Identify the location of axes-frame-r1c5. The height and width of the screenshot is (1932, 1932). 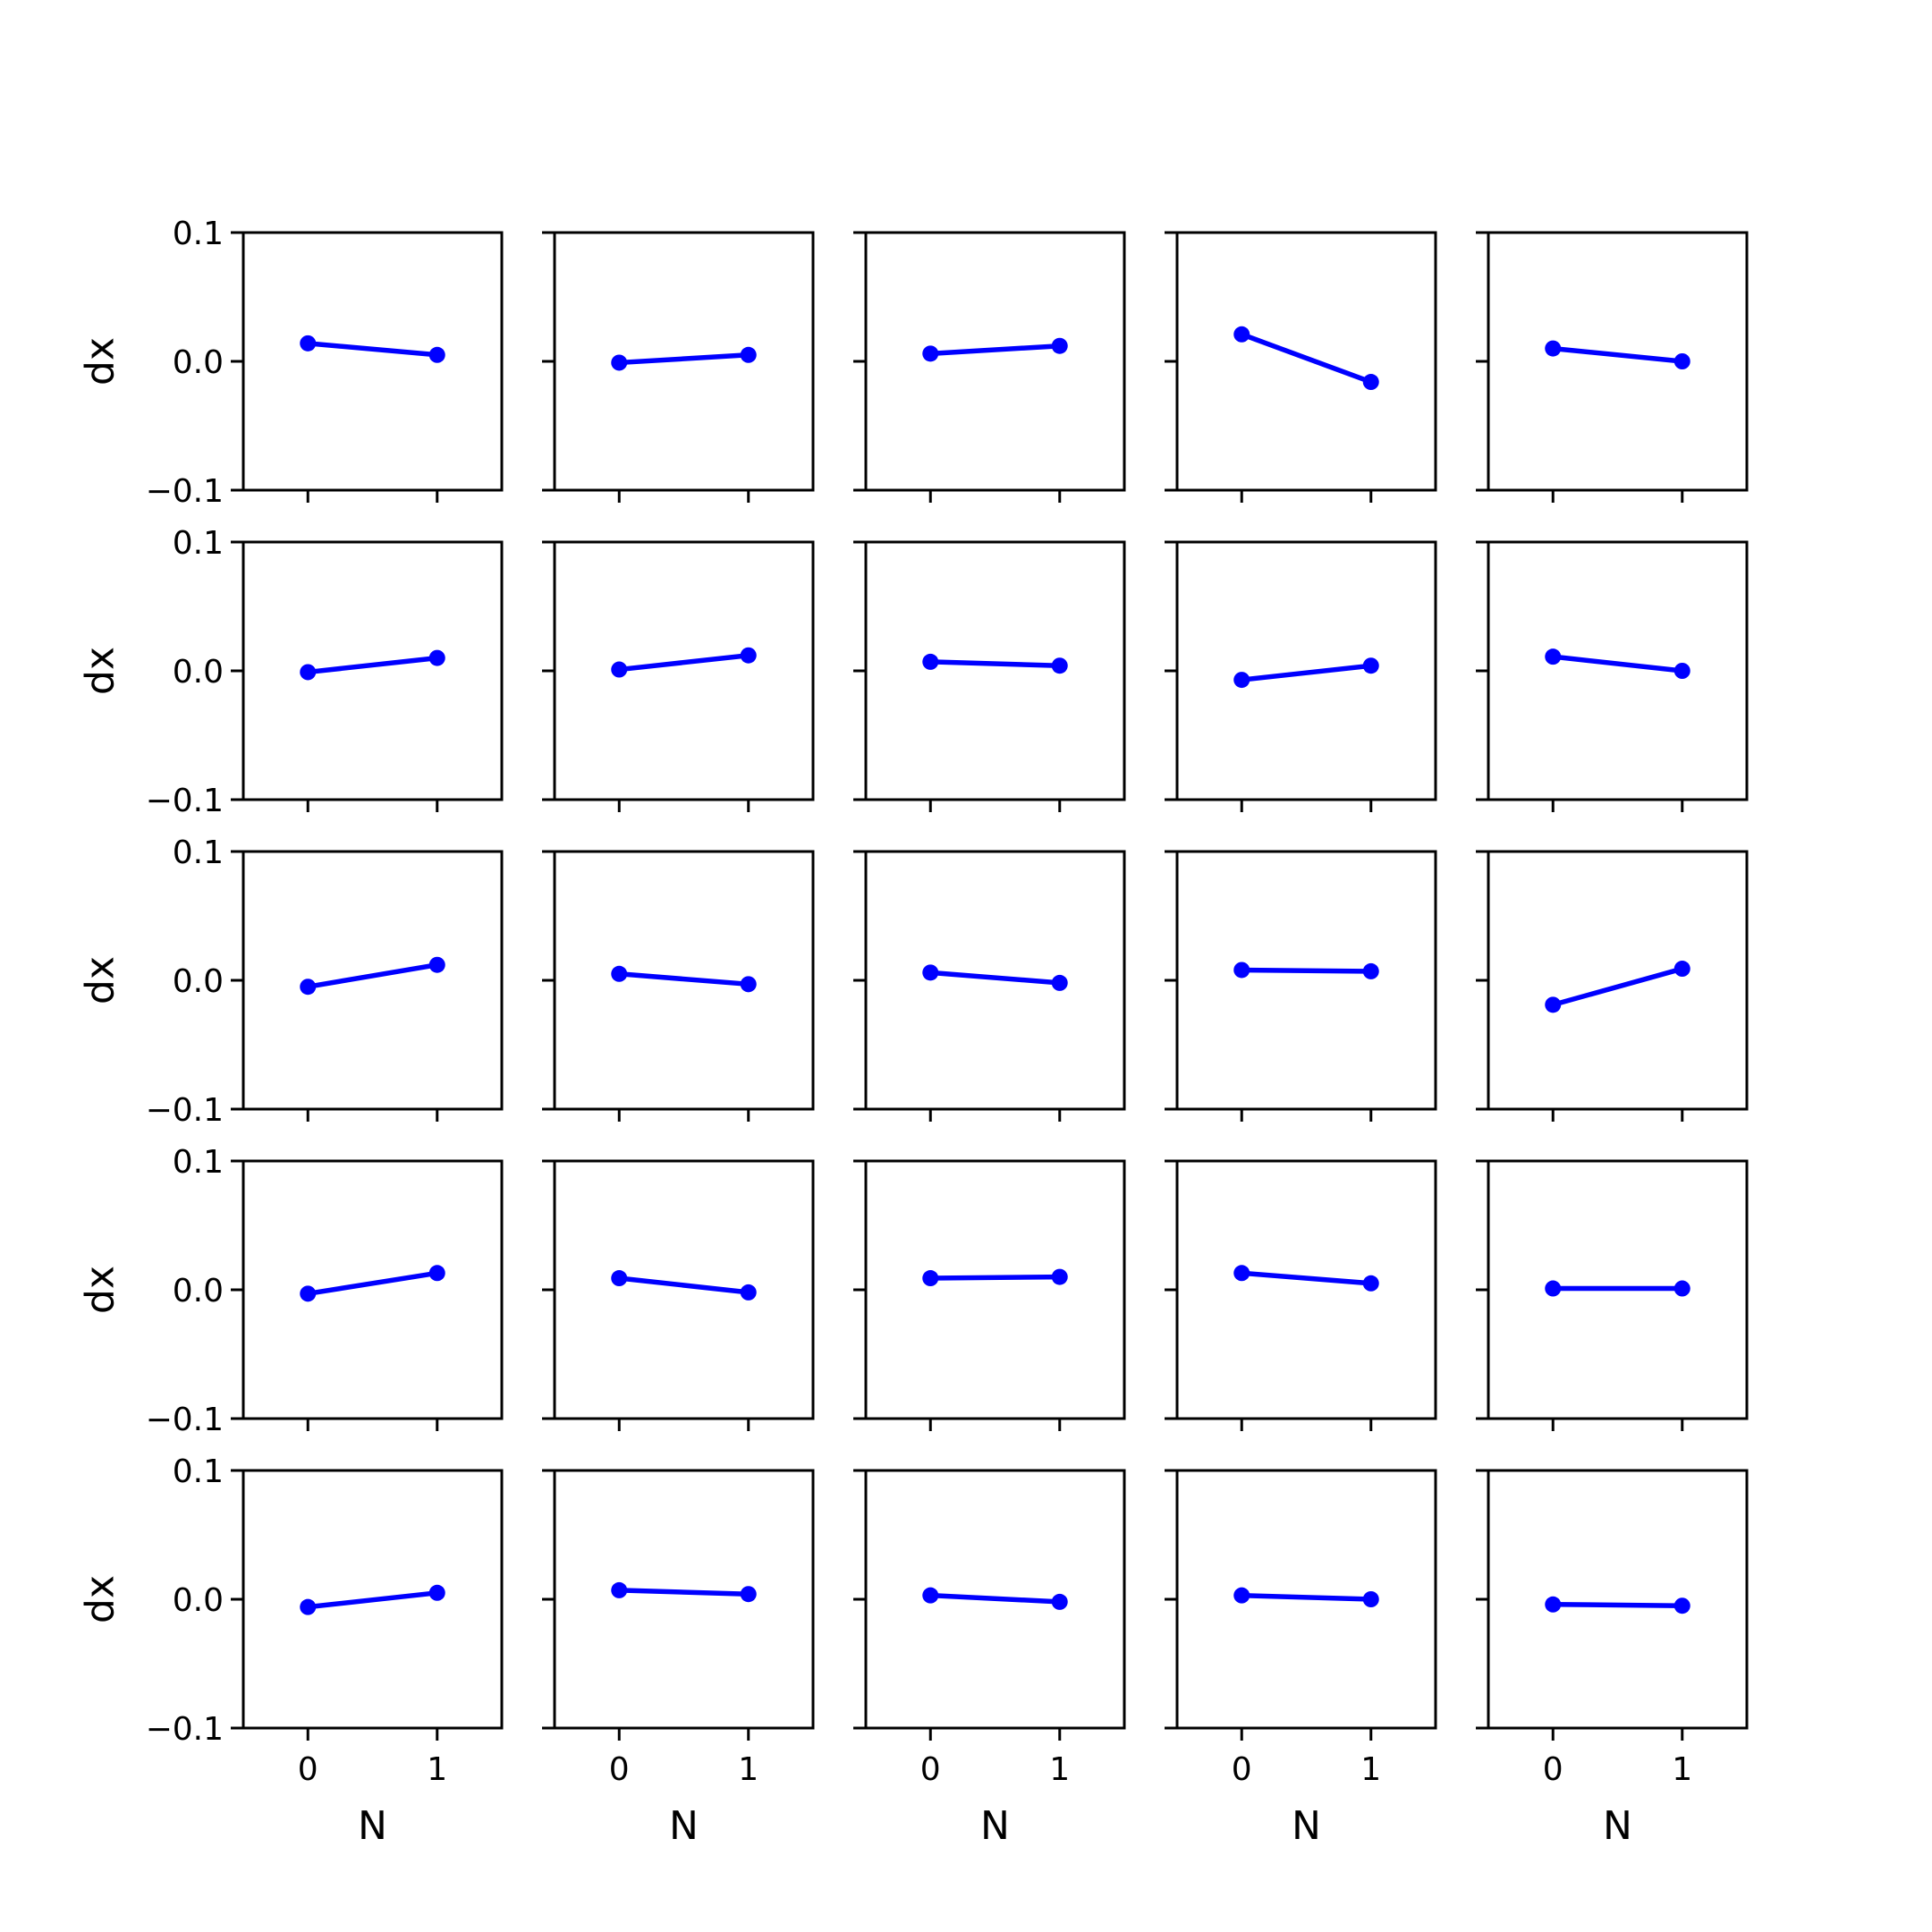
(1618, 361).